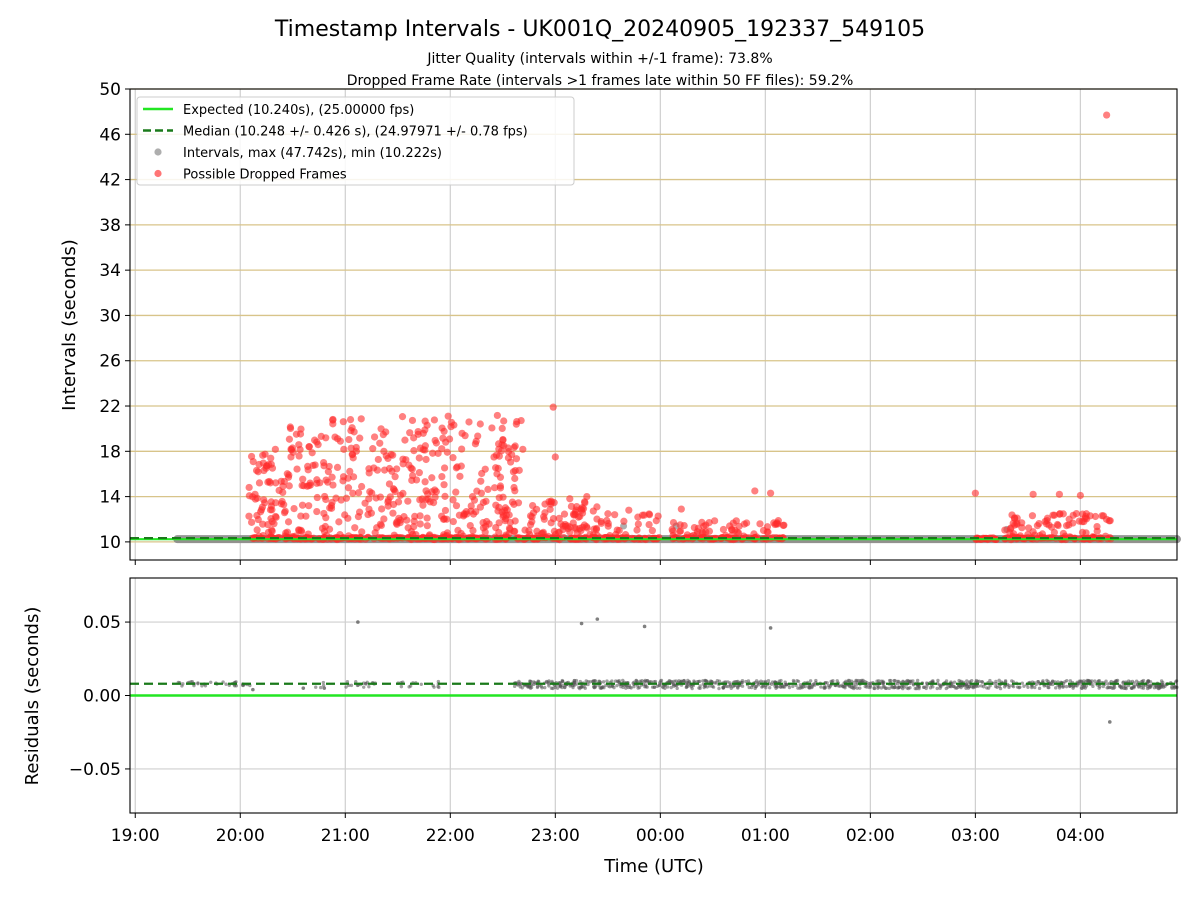 The width and height of the screenshot is (1200, 900). I want to click on residuals-y-tick-label: 0.05, so click(102, 623).